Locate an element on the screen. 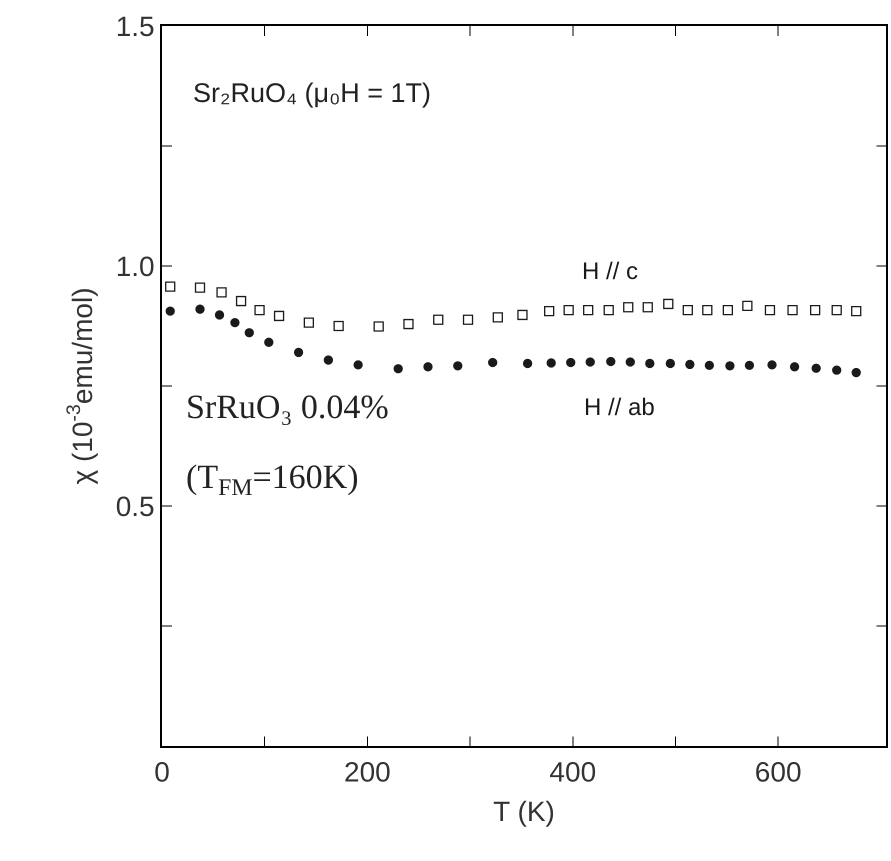 This screenshot has width=891, height=861. series-label: H // c is located at coordinates (610, 271).